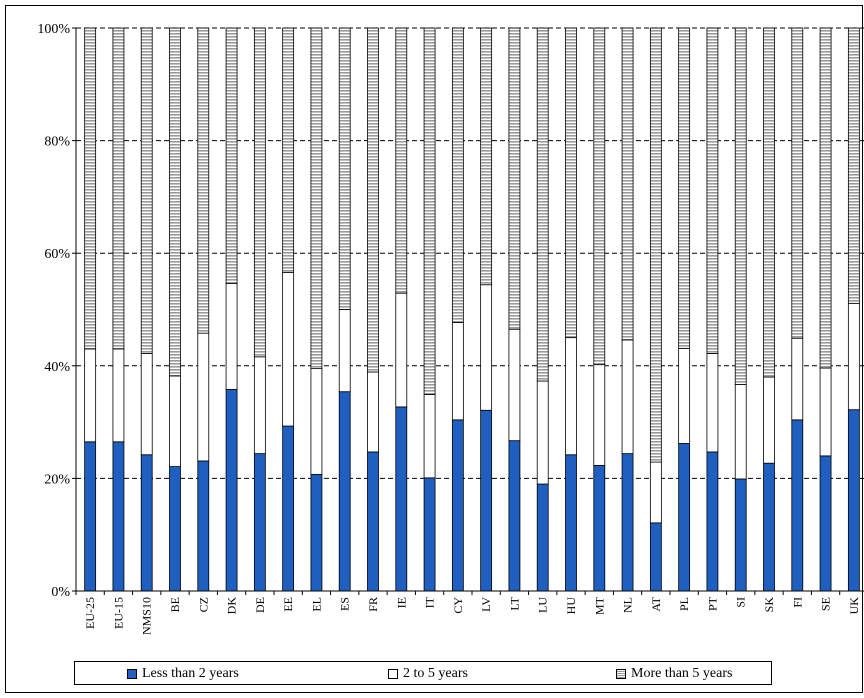 The height and width of the screenshot is (698, 864). I want to click on x-tick-label: LV, so click(486, 604).